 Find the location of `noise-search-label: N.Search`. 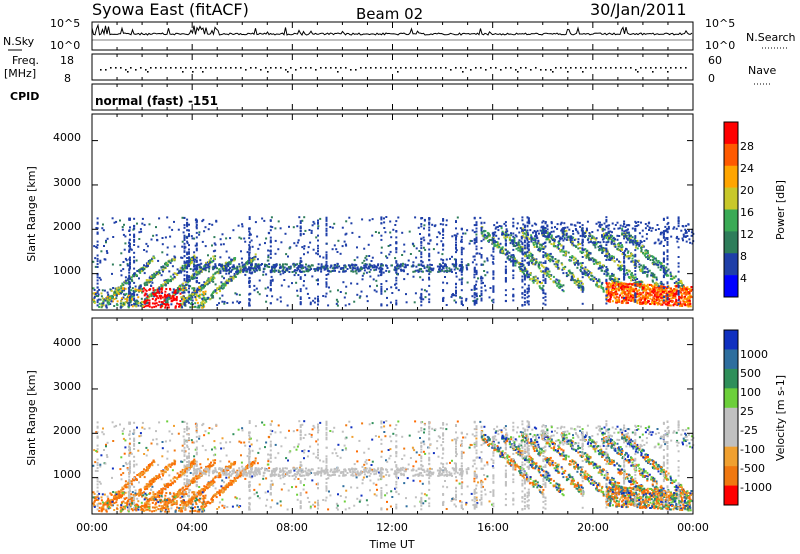

noise-search-label: N.Search is located at coordinates (771, 37).